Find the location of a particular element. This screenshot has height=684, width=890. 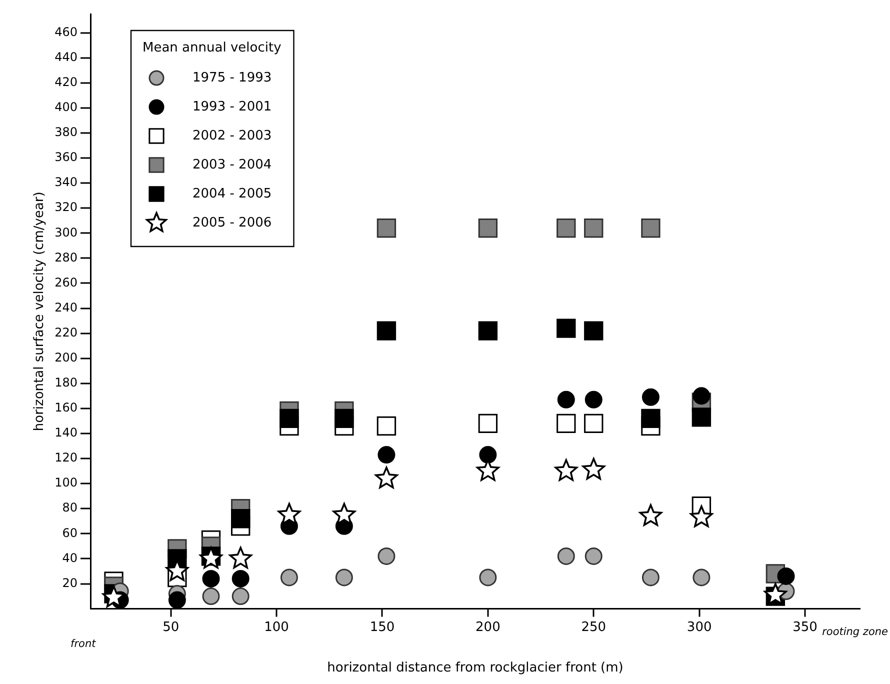

y-tick-label: 200 is located at coordinates (66, 357).